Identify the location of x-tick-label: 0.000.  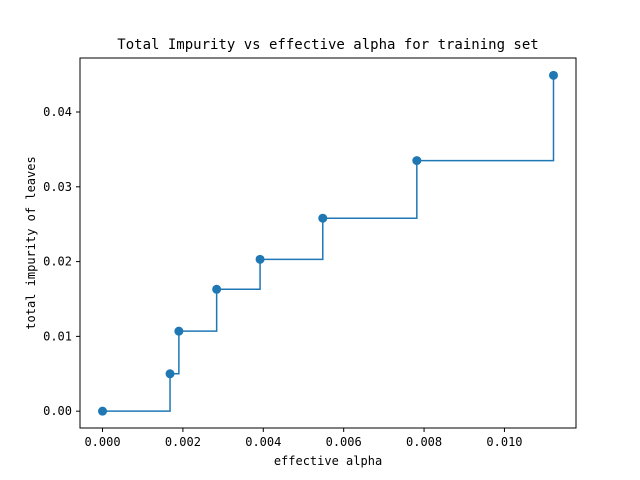
(102, 442).